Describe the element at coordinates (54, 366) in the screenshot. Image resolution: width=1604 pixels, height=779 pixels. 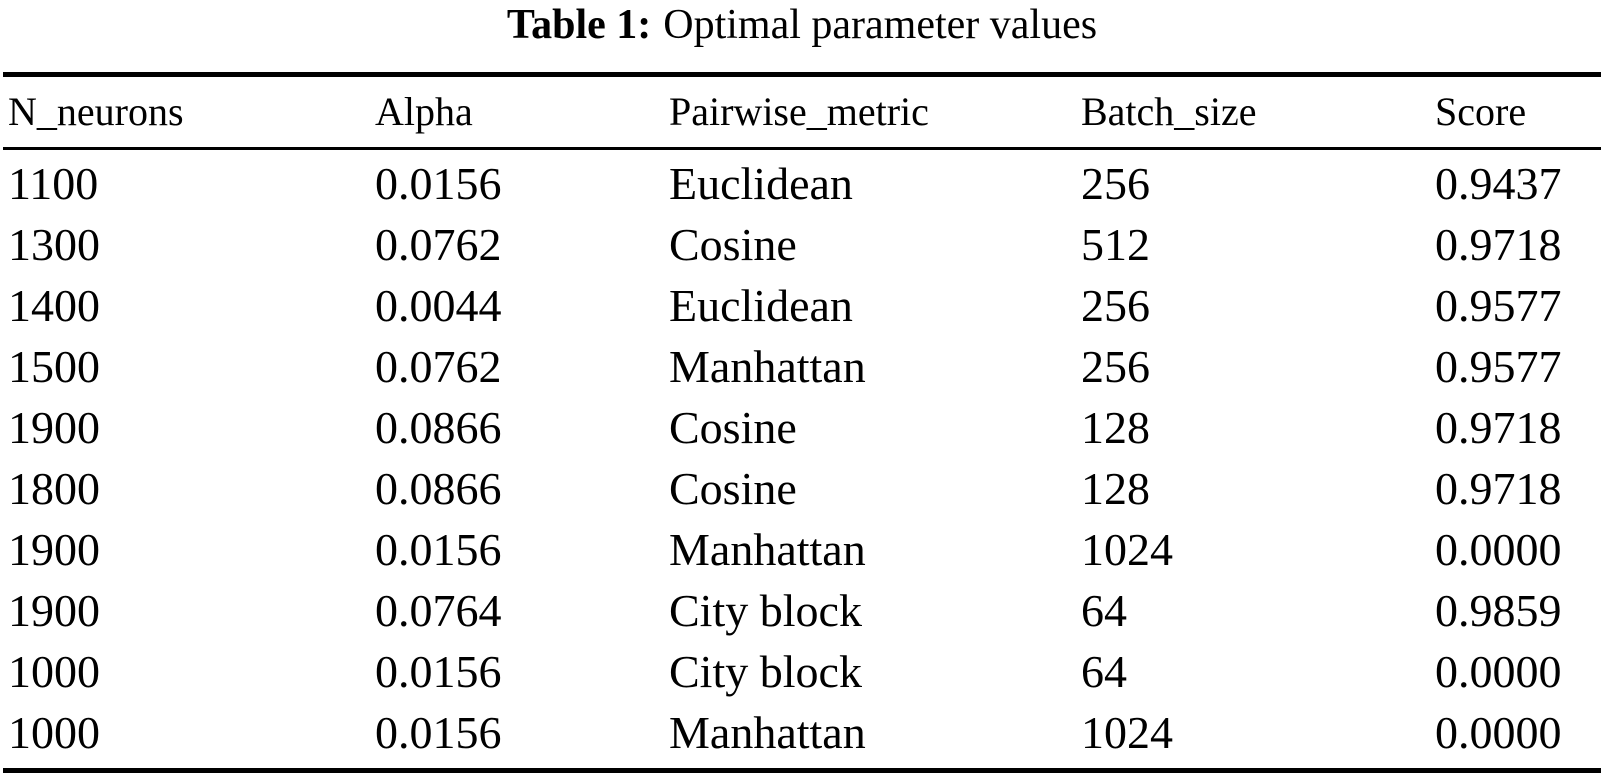
I see `table-cell: 1500` at that location.